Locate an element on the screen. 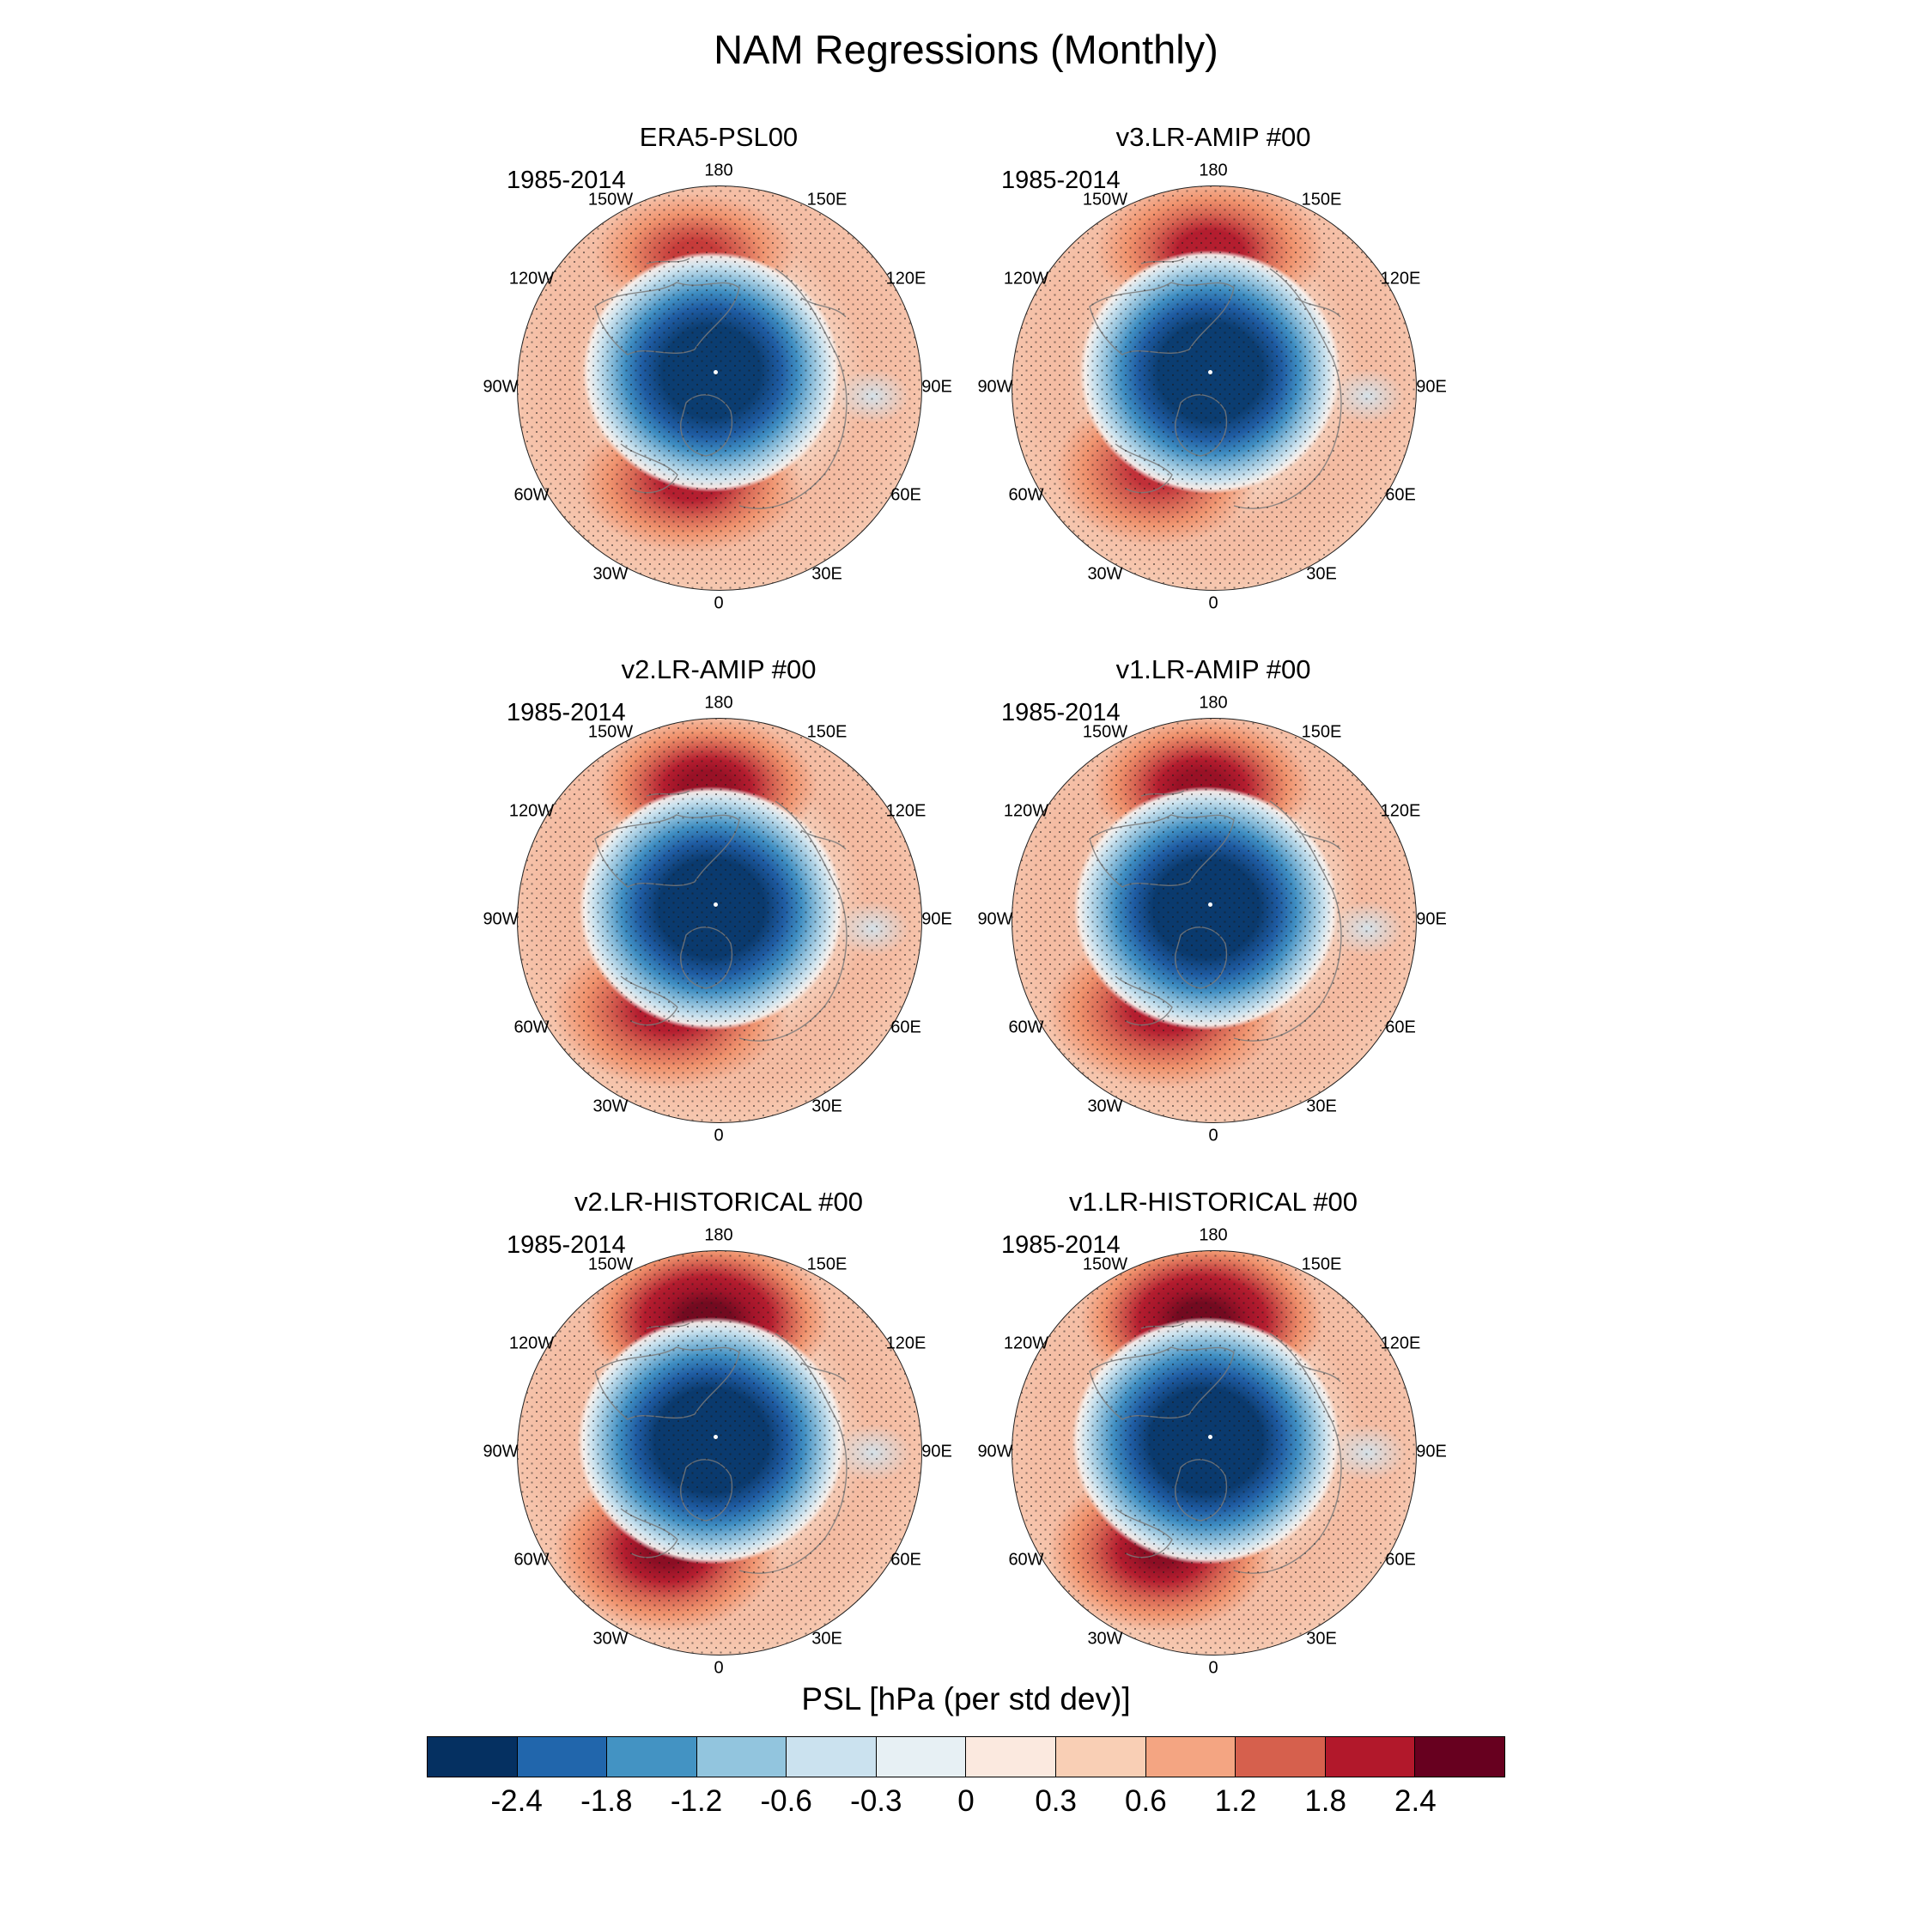 The height and width of the screenshot is (1932, 1932). colorbar-tick-label: 1.2 is located at coordinates (1235, 1801).